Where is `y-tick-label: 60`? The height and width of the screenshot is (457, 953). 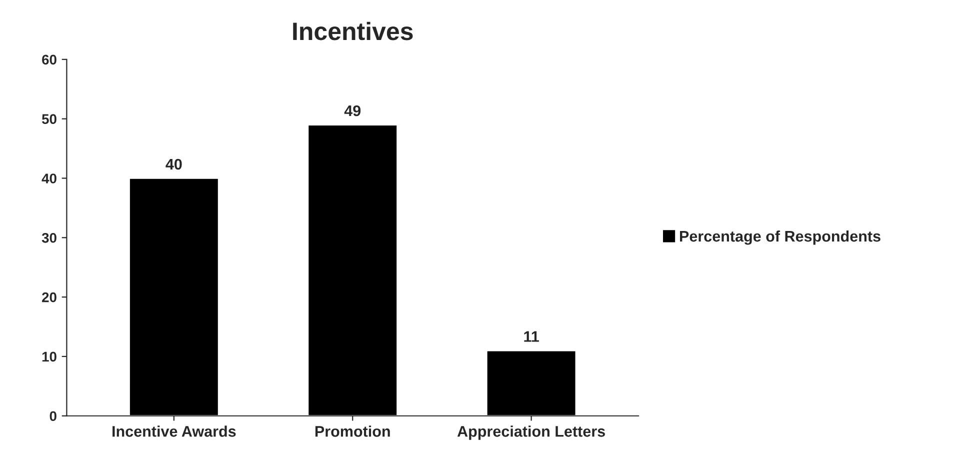
y-tick-label: 60 is located at coordinates (49, 59).